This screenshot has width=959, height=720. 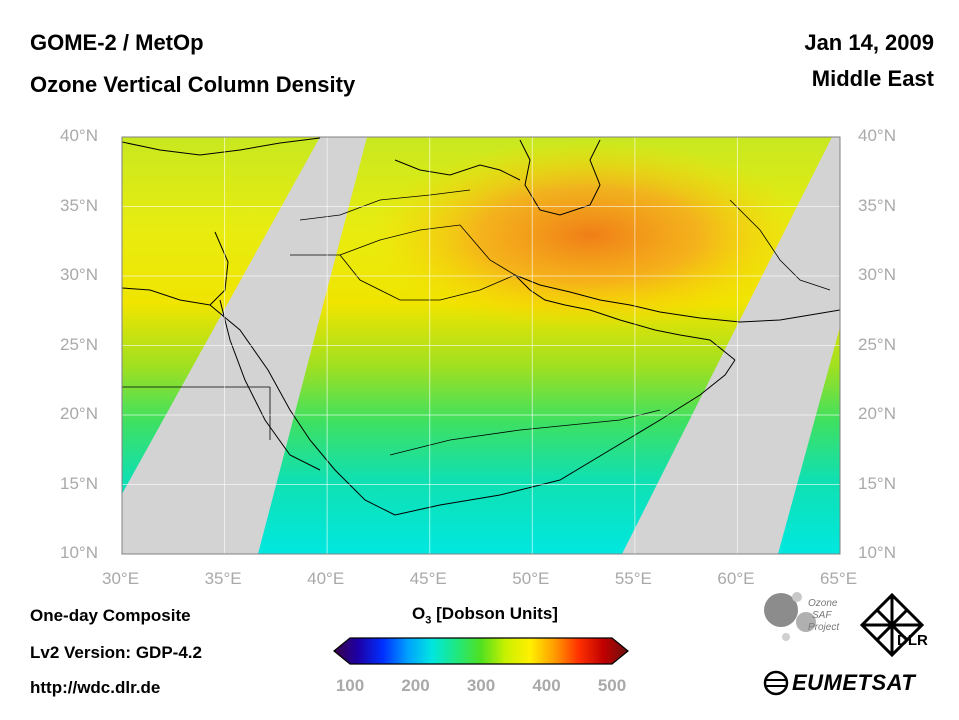 I want to click on latitude-label-left: 25°N, so click(x=79, y=344).